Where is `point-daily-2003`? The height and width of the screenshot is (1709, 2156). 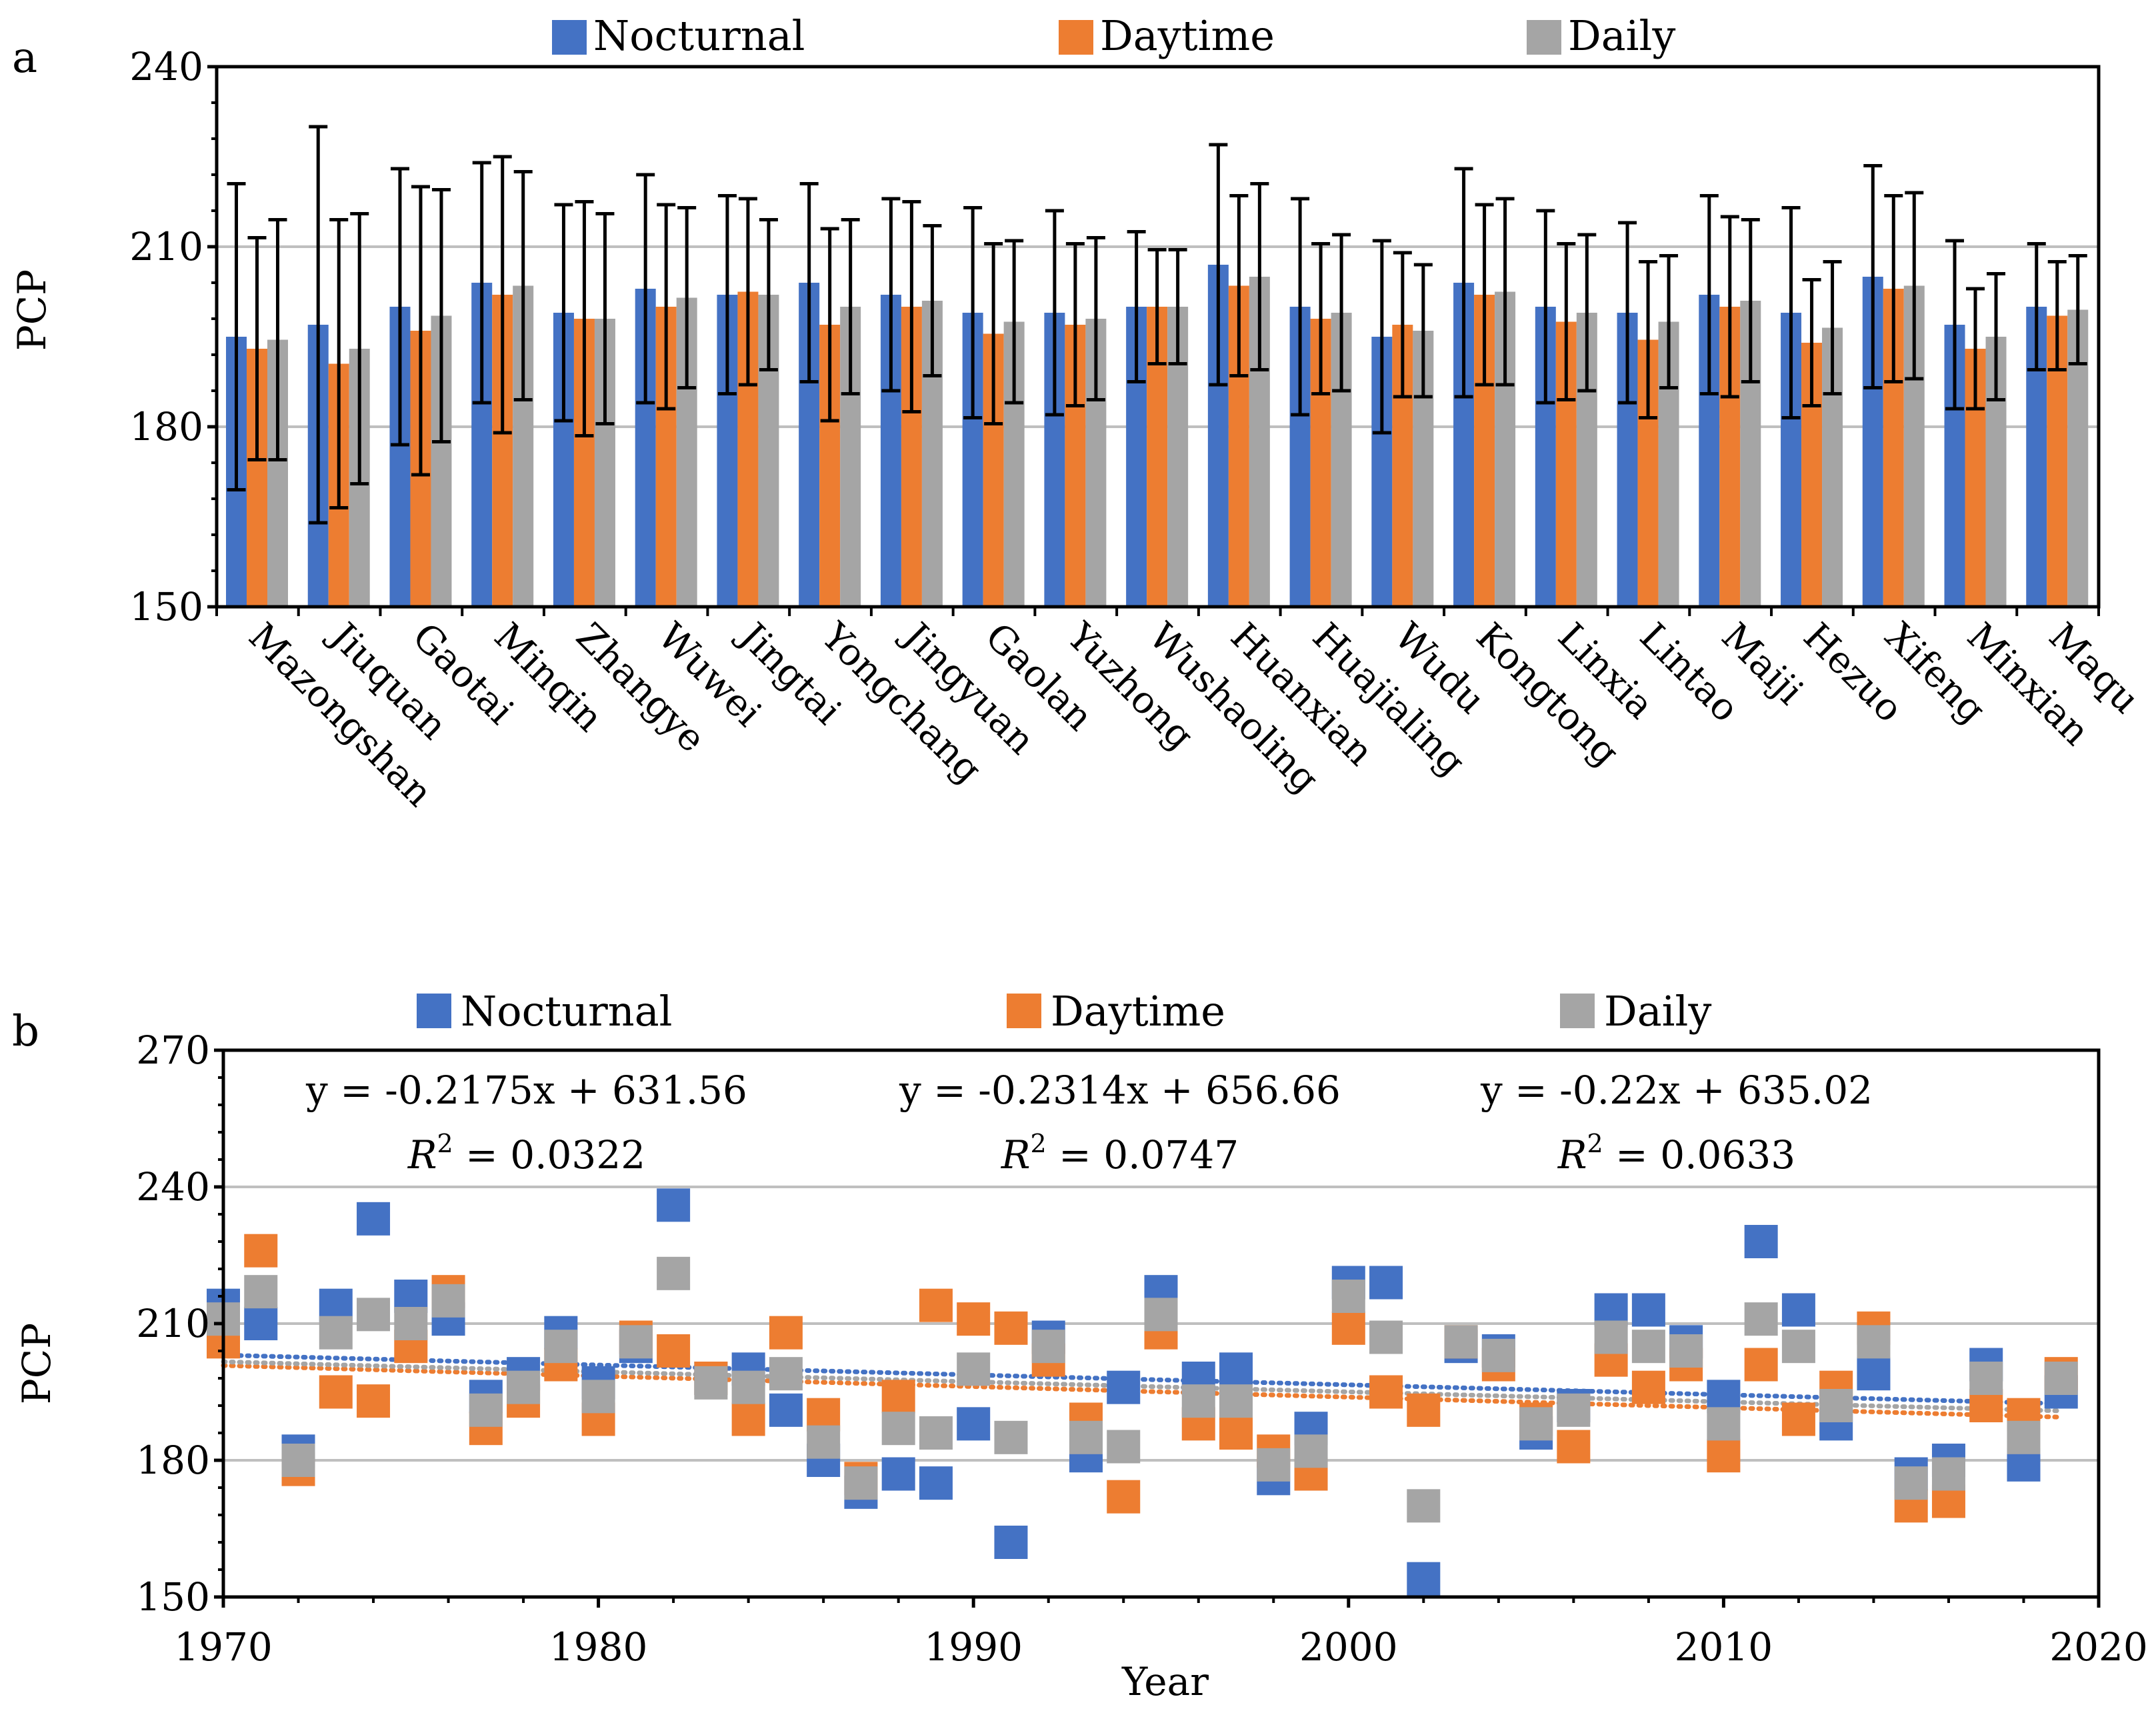
point-daily-2003 is located at coordinates (1461, 1342).